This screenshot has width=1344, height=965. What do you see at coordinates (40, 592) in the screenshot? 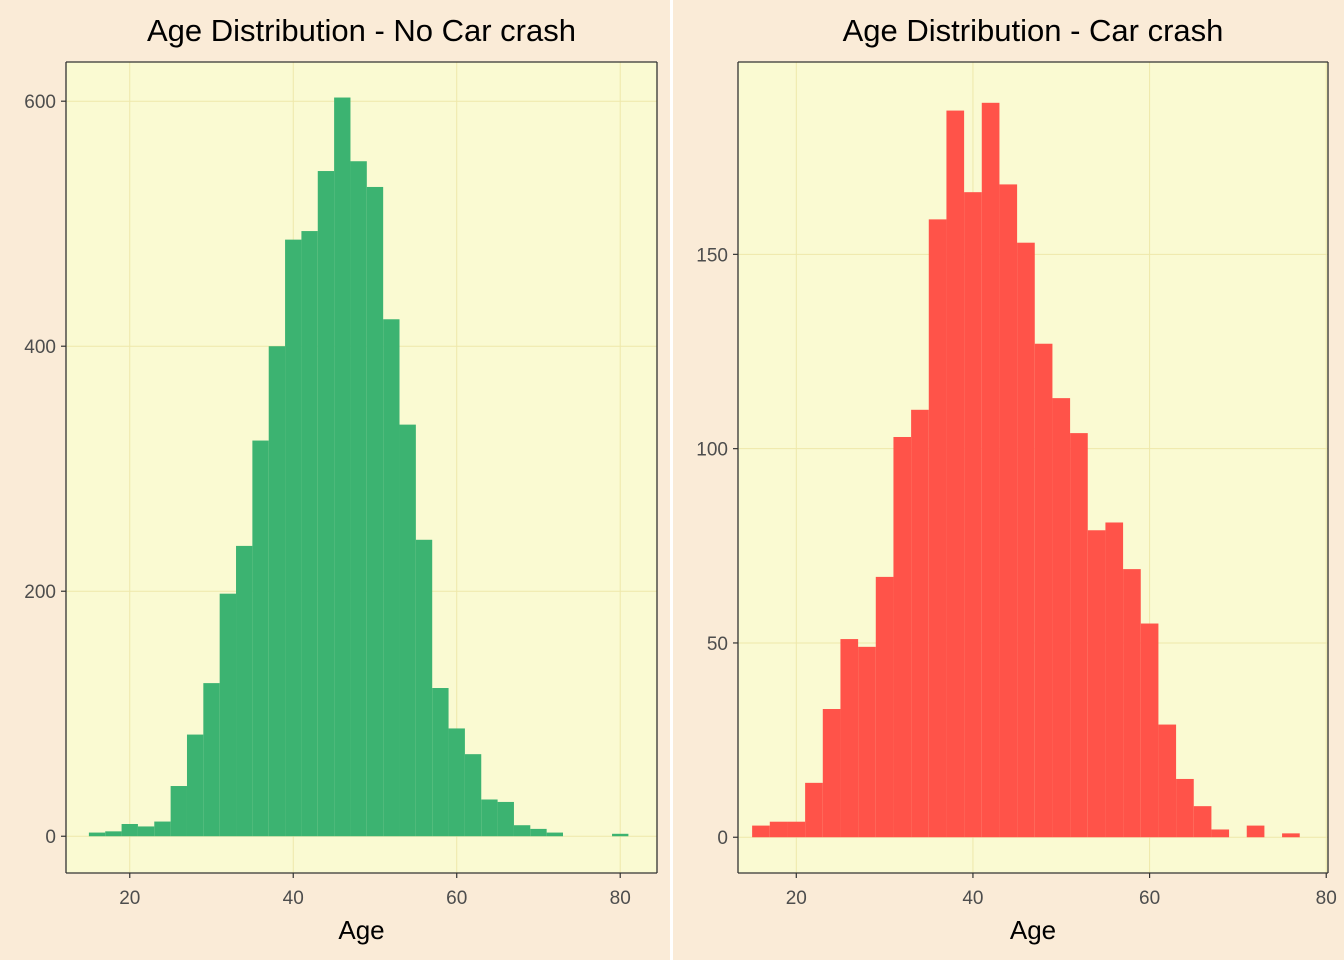
I see `y-tick-label: 200` at bounding box center [40, 592].